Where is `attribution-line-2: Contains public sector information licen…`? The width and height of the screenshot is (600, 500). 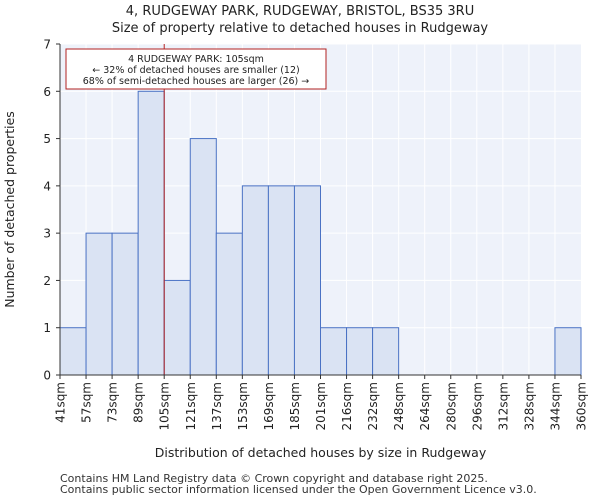 attribution-line-2: Contains public sector information licen… is located at coordinates (298, 489).